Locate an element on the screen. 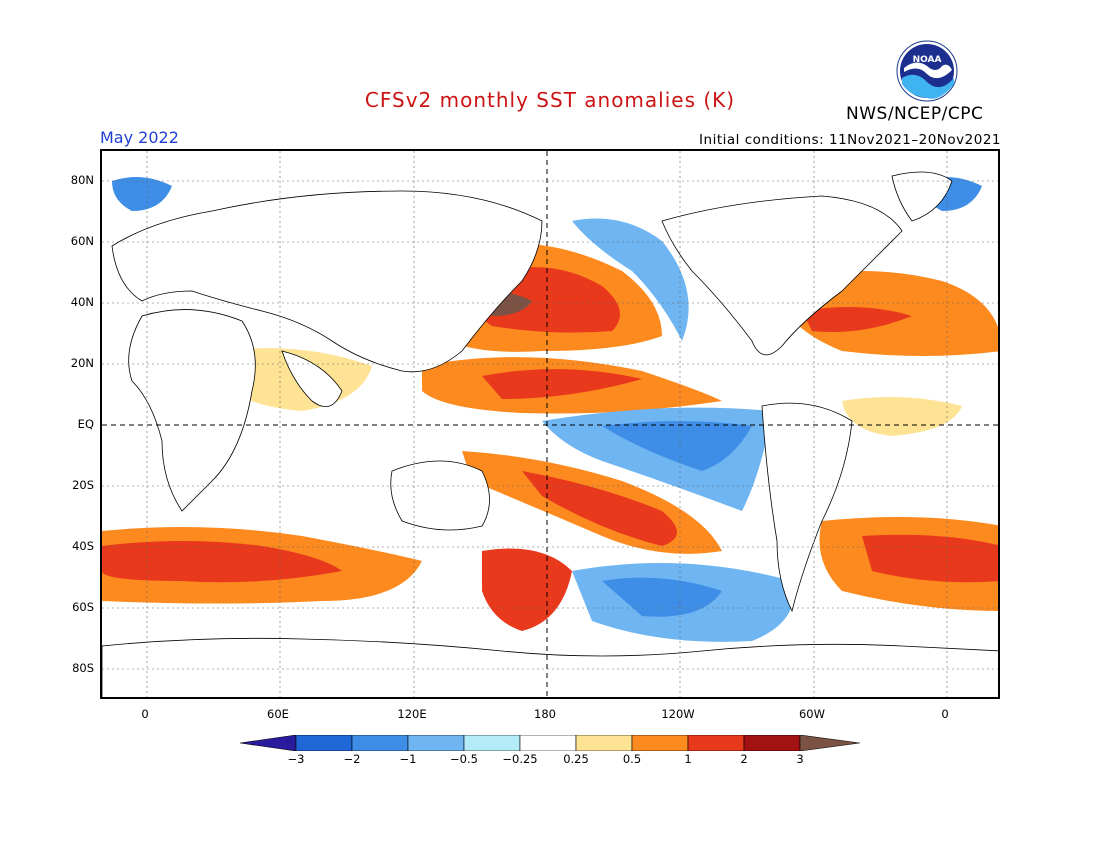  lat-label: EQ is located at coordinates (85, 424).